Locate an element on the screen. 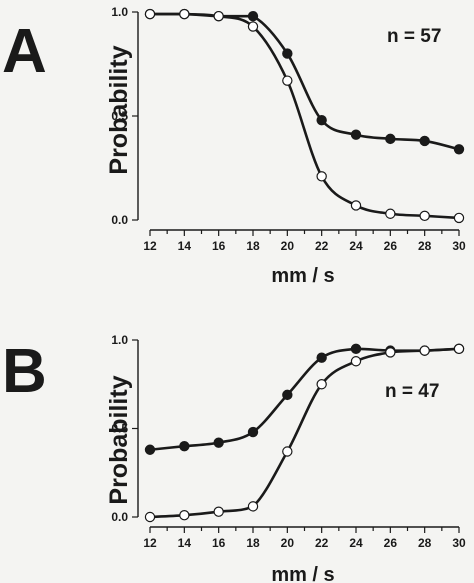 The height and width of the screenshot is (583, 474). sample-size-annotation-b: n = 47 is located at coordinates (412, 391).